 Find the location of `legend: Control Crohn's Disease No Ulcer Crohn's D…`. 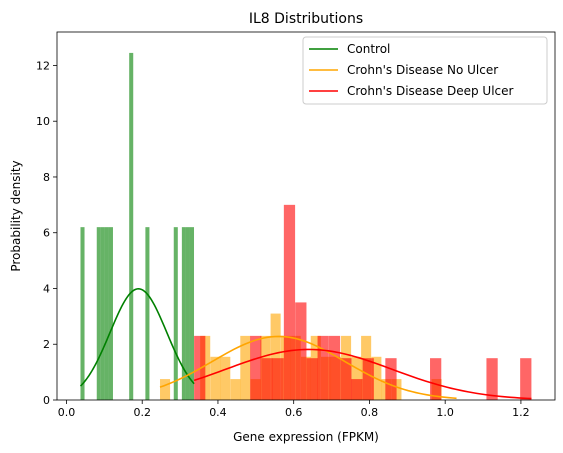

legend: Control Crohn's Disease No Ulcer Crohn's D… is located at coordinates (425, 70).